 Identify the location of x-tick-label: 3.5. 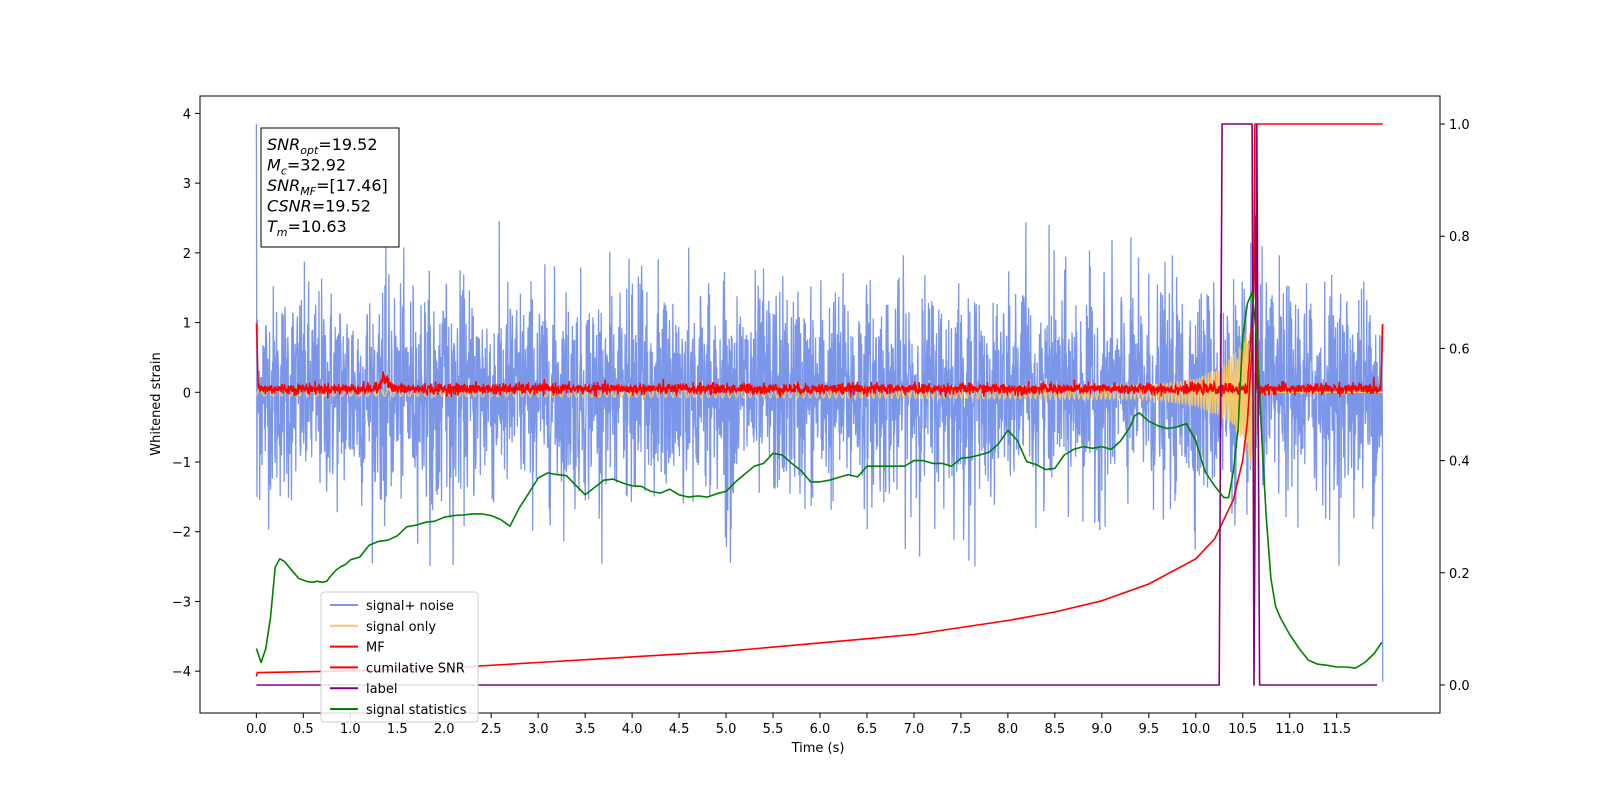
(585, 729).